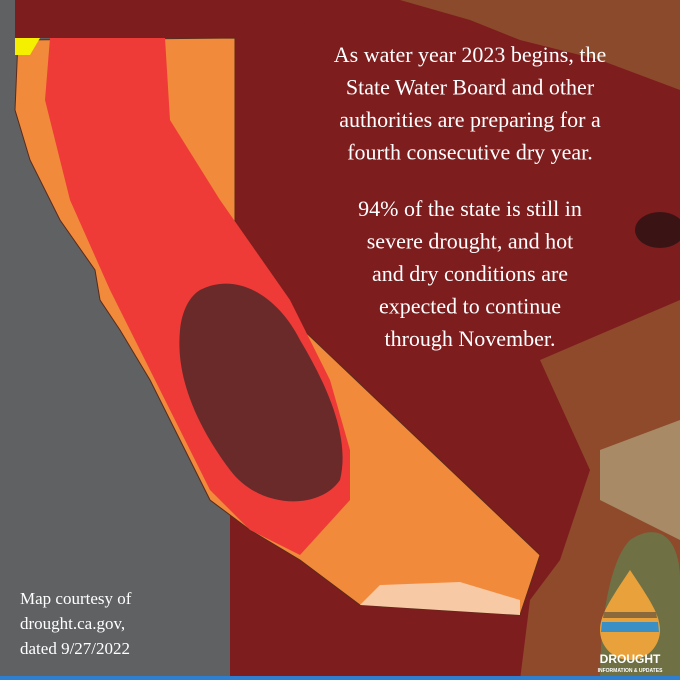 This screenshot has height=680, width=680. Describe the element at coordinates (470, 273) in the screenshot. I see `message-line: and dry conditions are` at that location.